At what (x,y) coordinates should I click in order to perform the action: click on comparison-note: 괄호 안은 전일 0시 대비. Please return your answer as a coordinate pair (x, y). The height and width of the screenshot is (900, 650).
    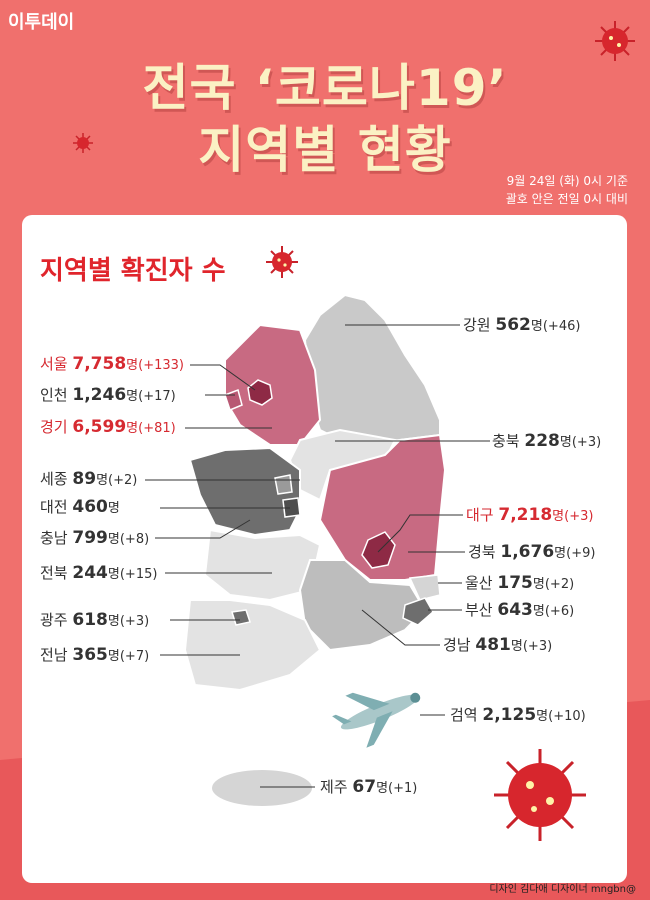
    Looking at the image, I should click on (566, 199).